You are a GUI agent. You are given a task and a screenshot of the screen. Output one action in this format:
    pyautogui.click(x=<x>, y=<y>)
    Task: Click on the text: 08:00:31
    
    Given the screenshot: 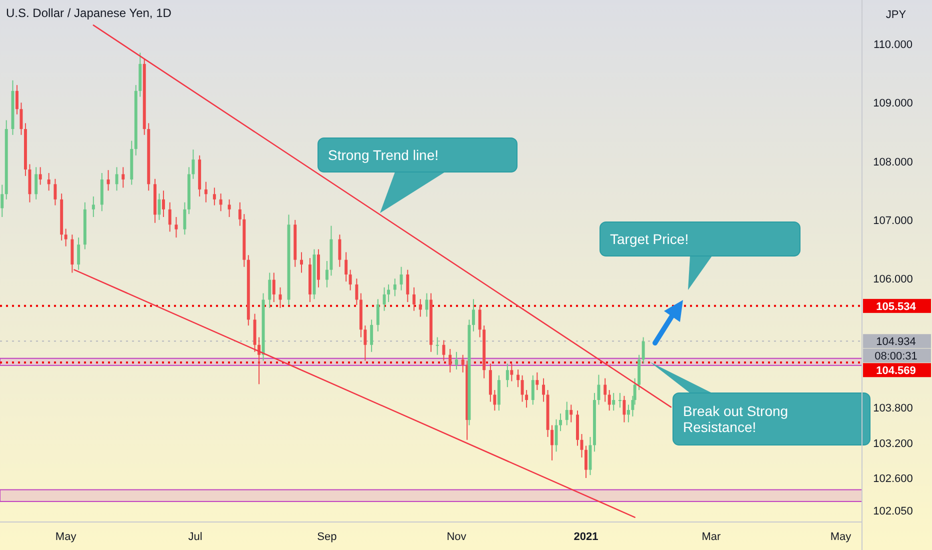 What is the action you would take?
    pyautogui.click(x=896, y=356)
    